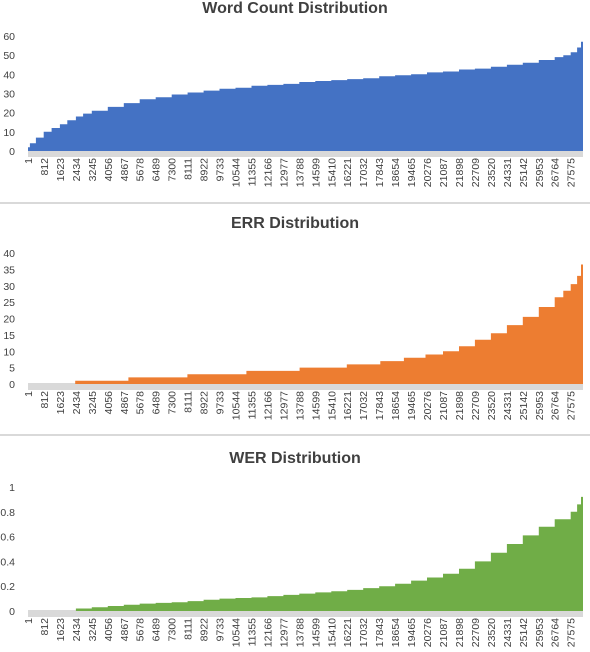 The image size is (590, 652). What do you see at coordinates (7, 538) in the screenshot?
I see `y-tick-label: 0.6` at bounding box center [7, 538].